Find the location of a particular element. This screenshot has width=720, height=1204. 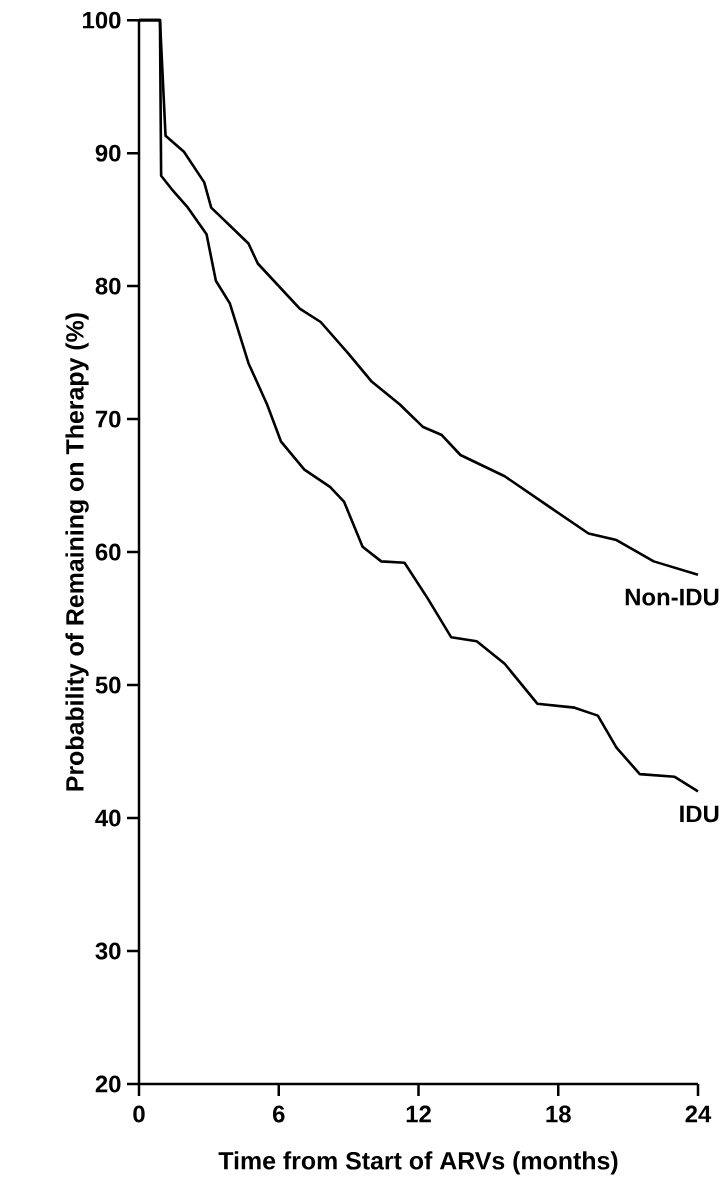

x-tick-label: 24 is located at coordinates (698, 1114).